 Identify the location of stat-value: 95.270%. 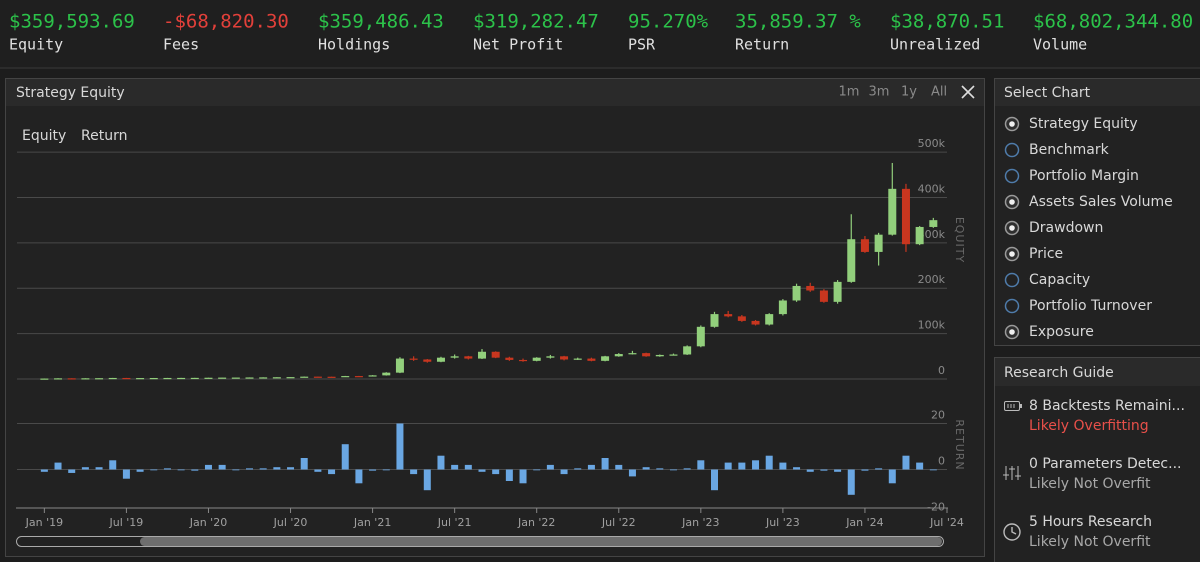
(668, 22).